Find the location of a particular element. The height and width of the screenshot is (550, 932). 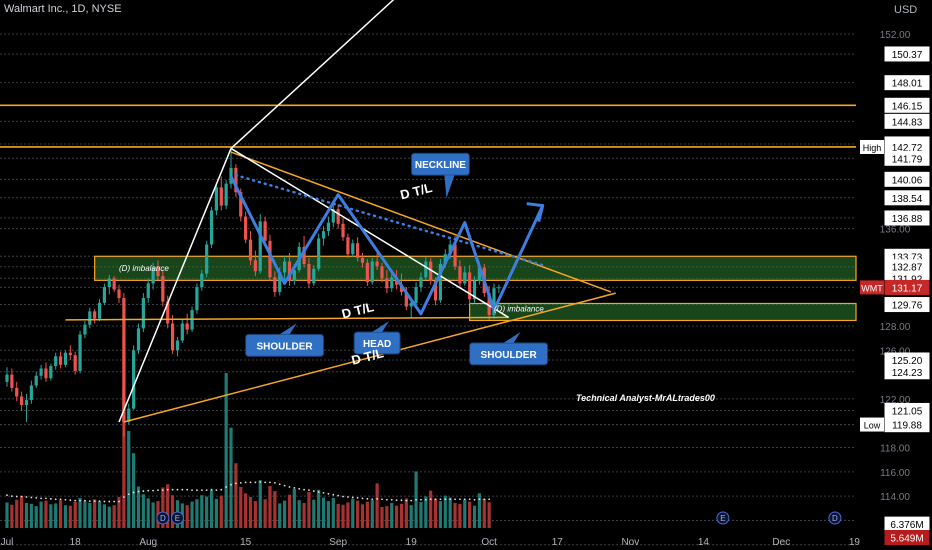

x-axis-label: Aug is located at coordinates (148, 542).